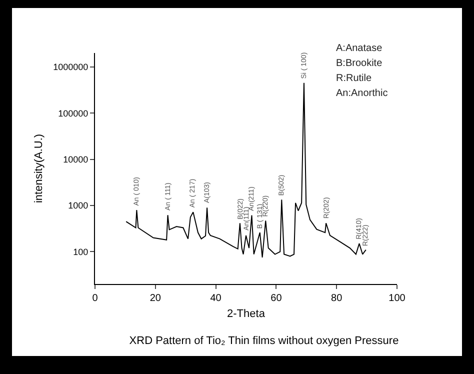 This screenshot has height=374, width=474. What do you see at coordinates (156, 298) in the screenshot?
I see `x-tick-label: 20` at bounding box center [156, 298].